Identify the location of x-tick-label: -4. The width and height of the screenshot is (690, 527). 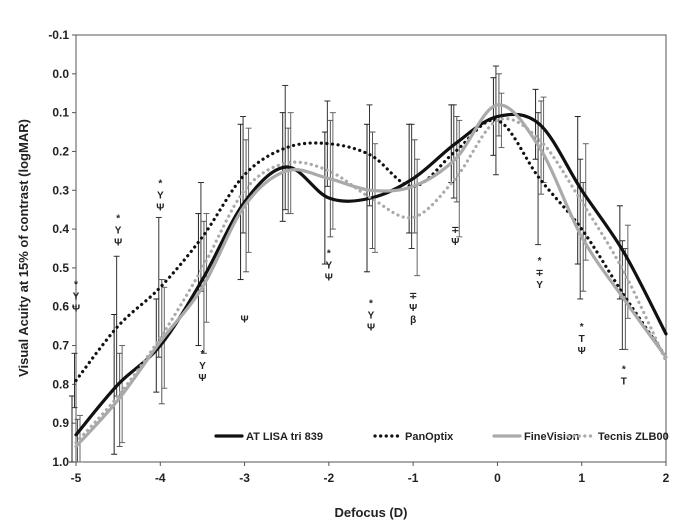
(160, 478).